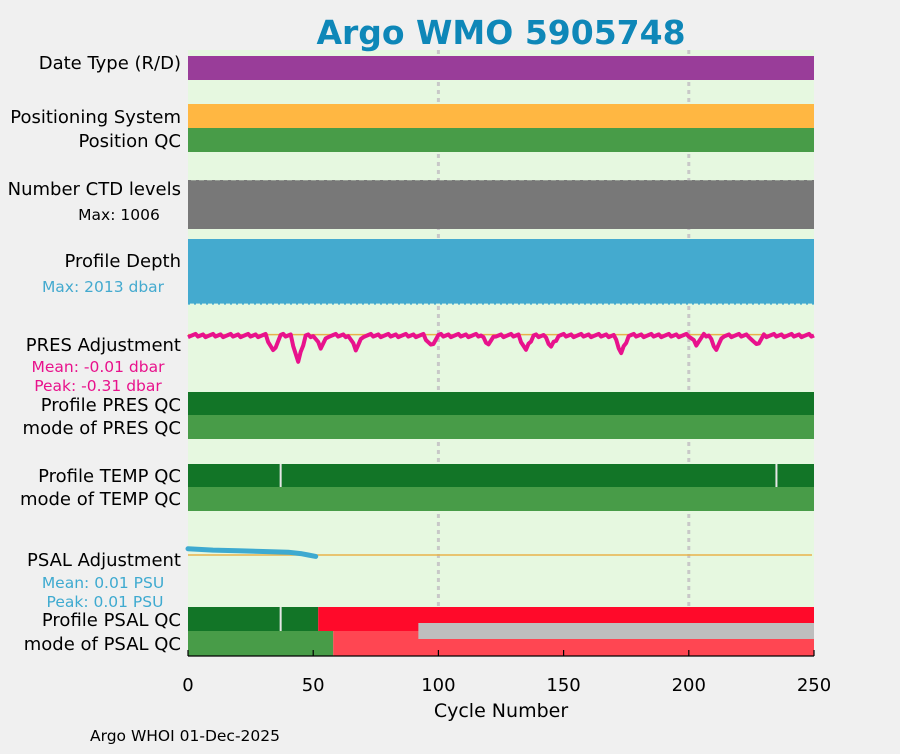 This screenshot has width=900, height=754. Describe the element at coordinates (110, 63) in the screenshot. I see `label-date-type: Date Type (R/D)` at that location.